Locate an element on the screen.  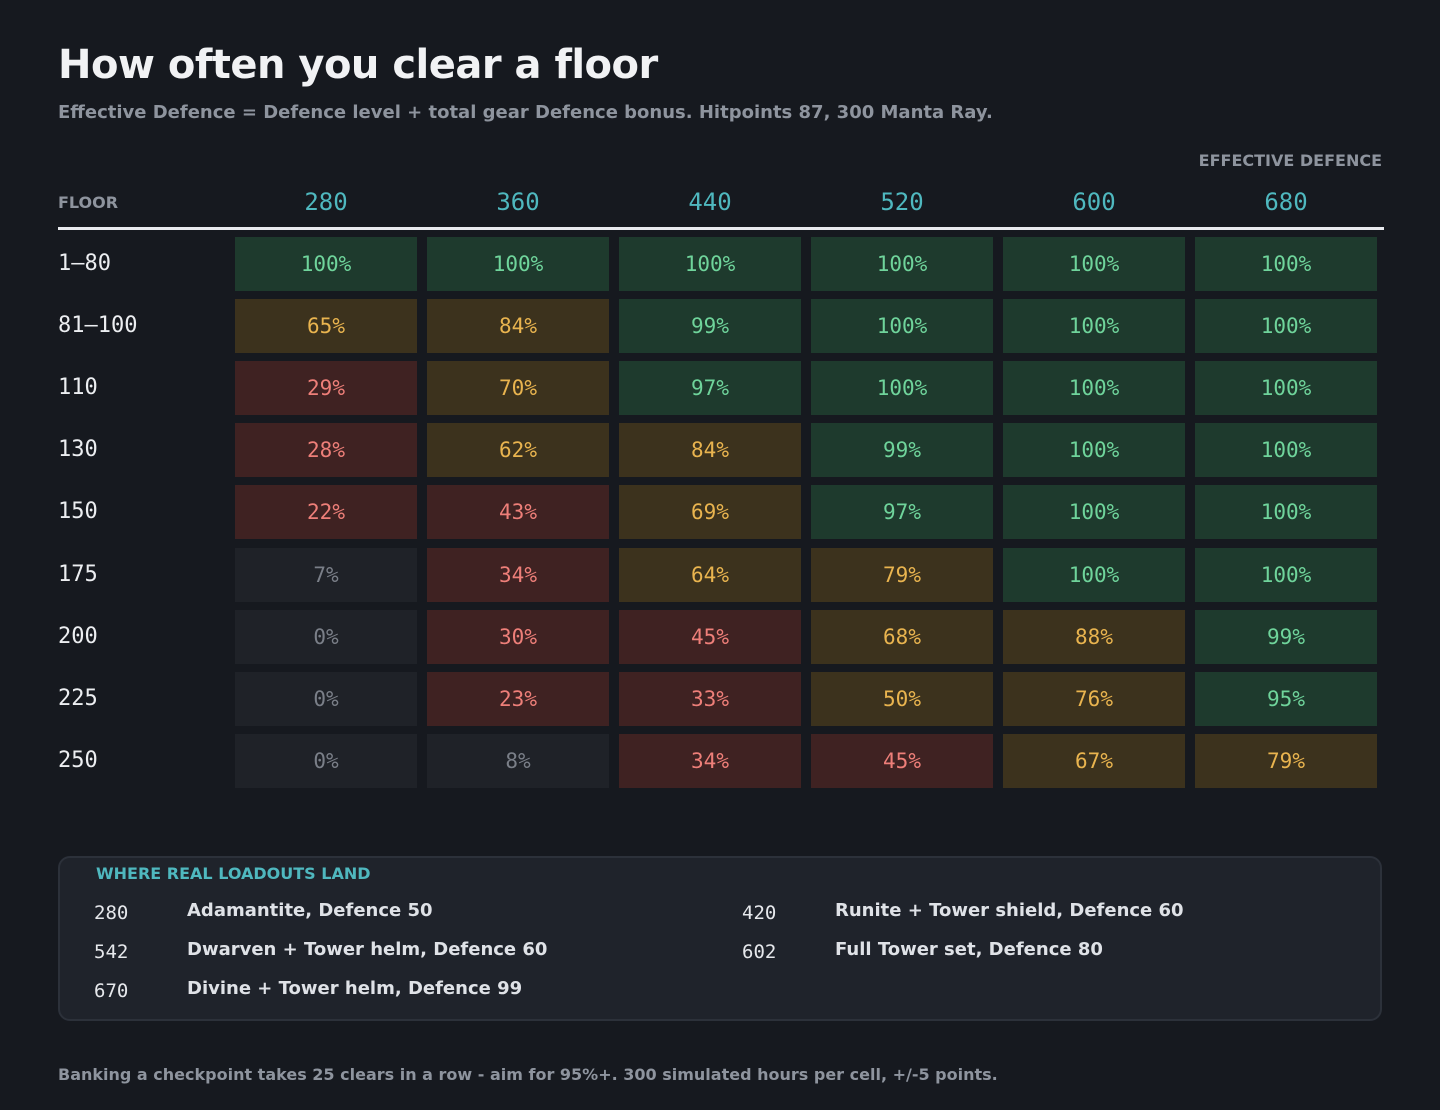
row-label: 130 is located at coordinates (78, 450).